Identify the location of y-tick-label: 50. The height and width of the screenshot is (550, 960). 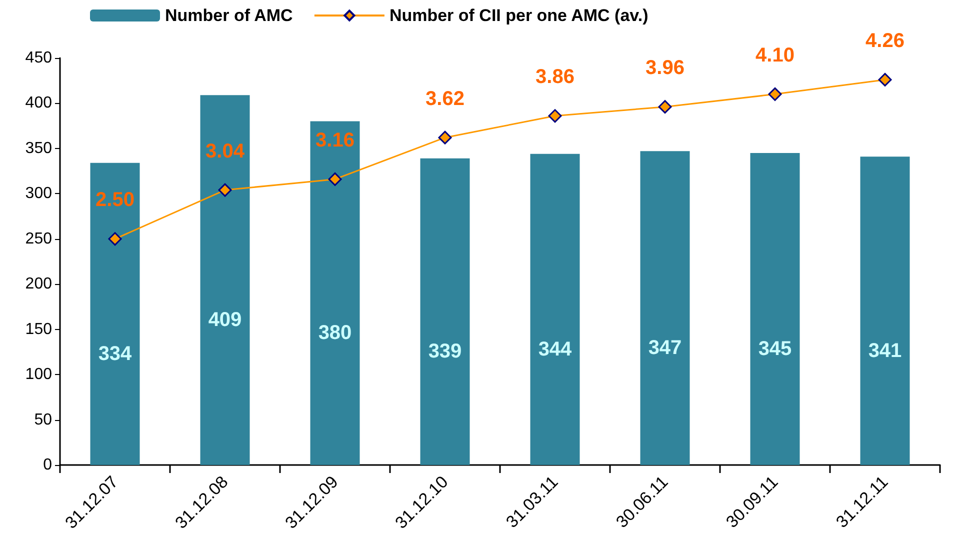
(43, 419).